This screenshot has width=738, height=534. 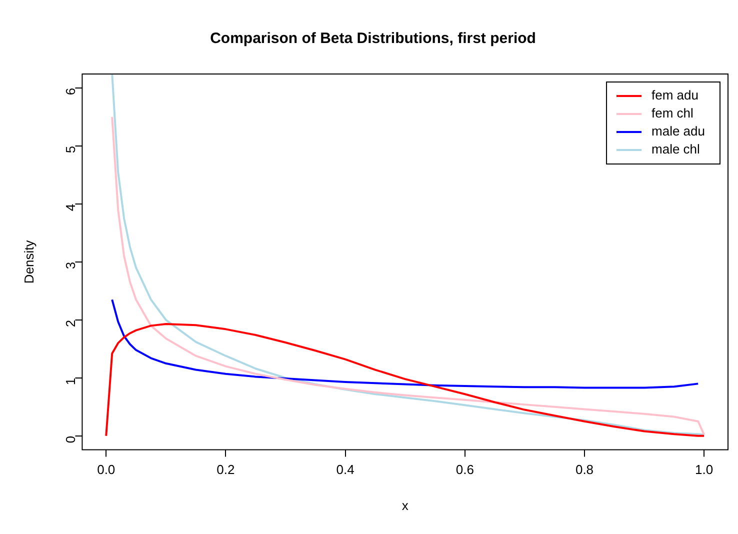 What do you see at coordinates (70, 324) in the screenshot?
I see `y-tick-label: 2` at bounding box center [70, 324].